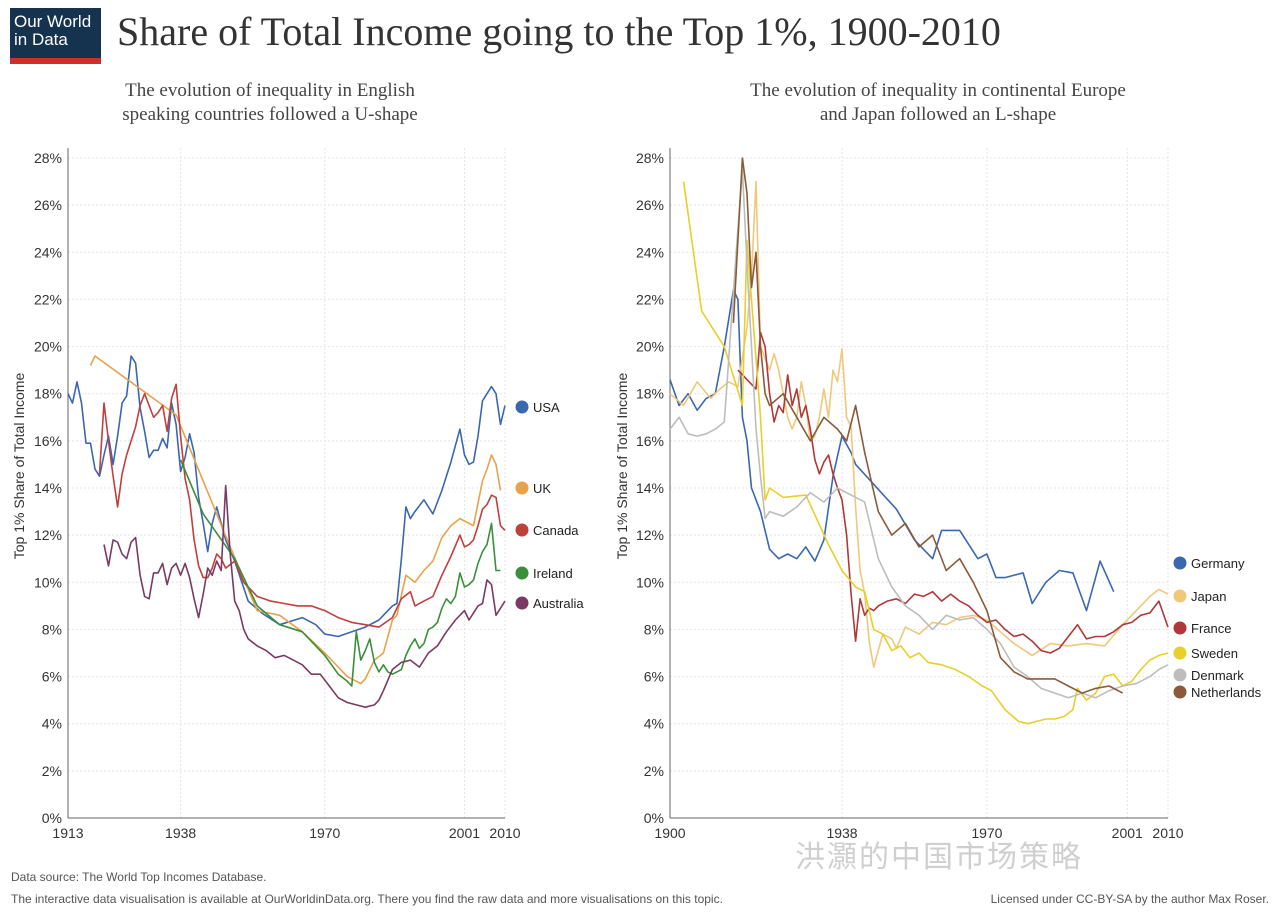  I want to click on legend-label-japan: Japan, so click(1208, 596).